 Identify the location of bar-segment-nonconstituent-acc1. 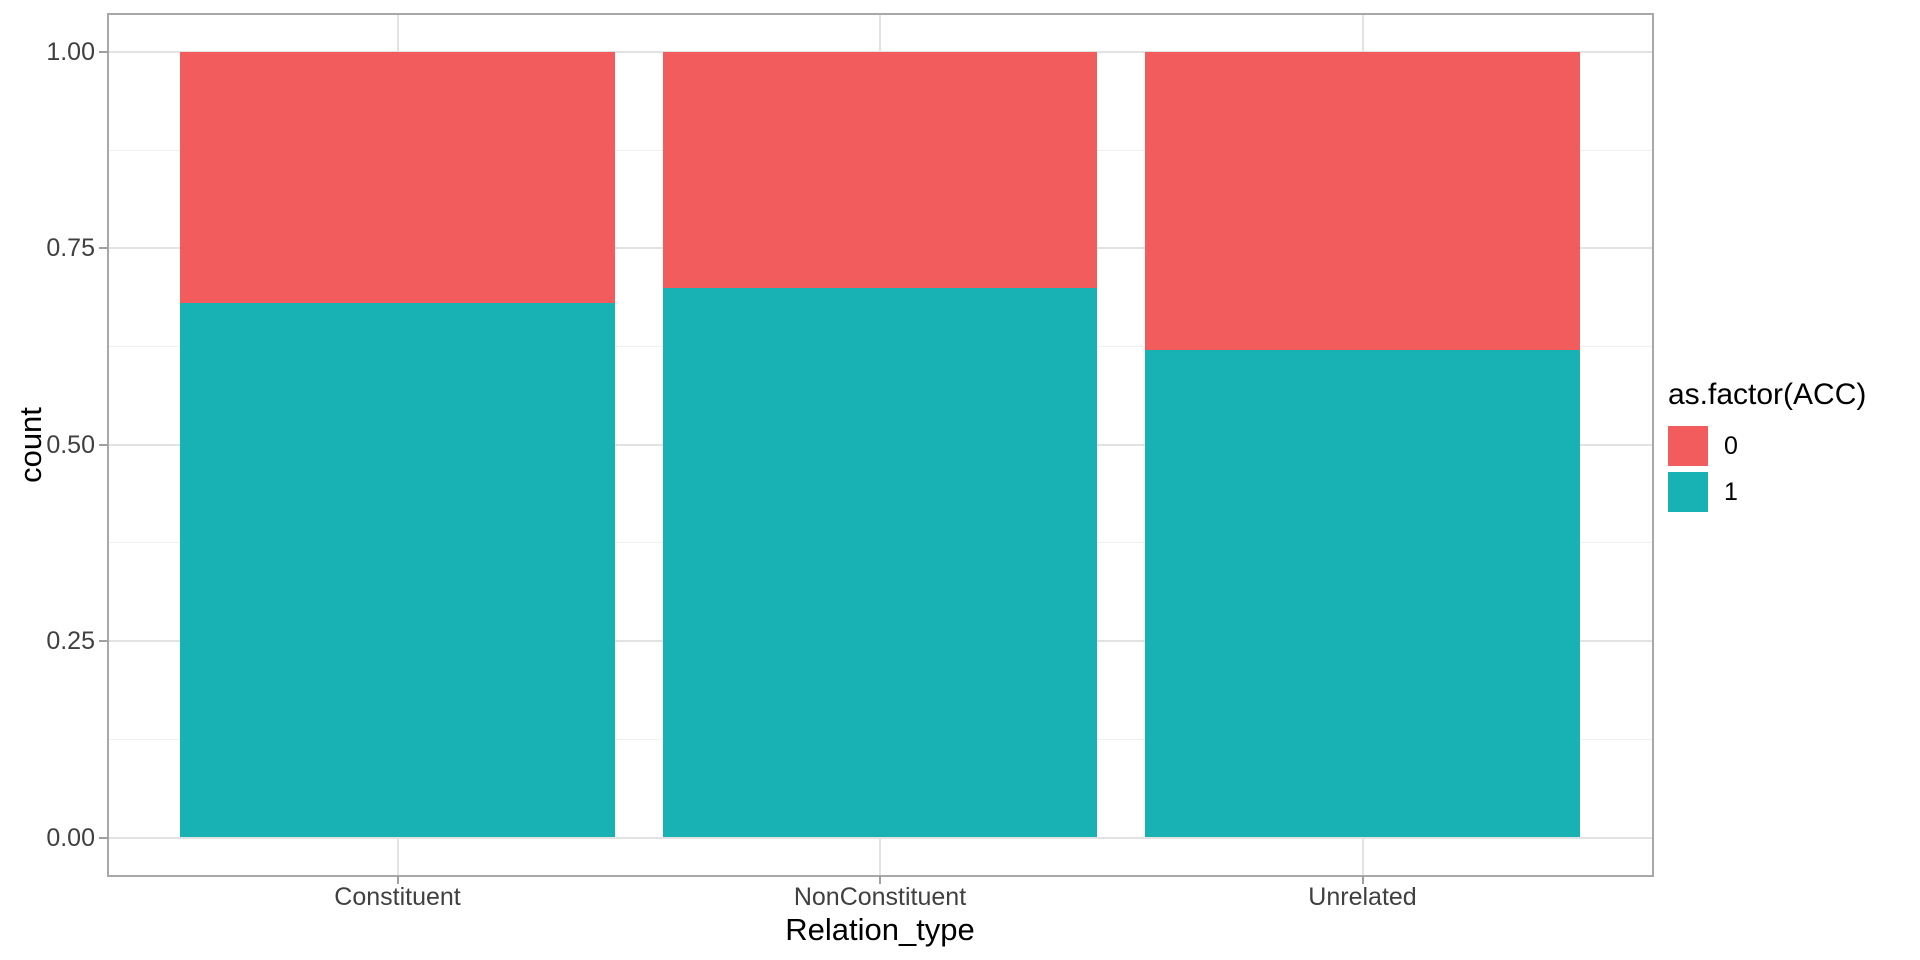
(880, 562).